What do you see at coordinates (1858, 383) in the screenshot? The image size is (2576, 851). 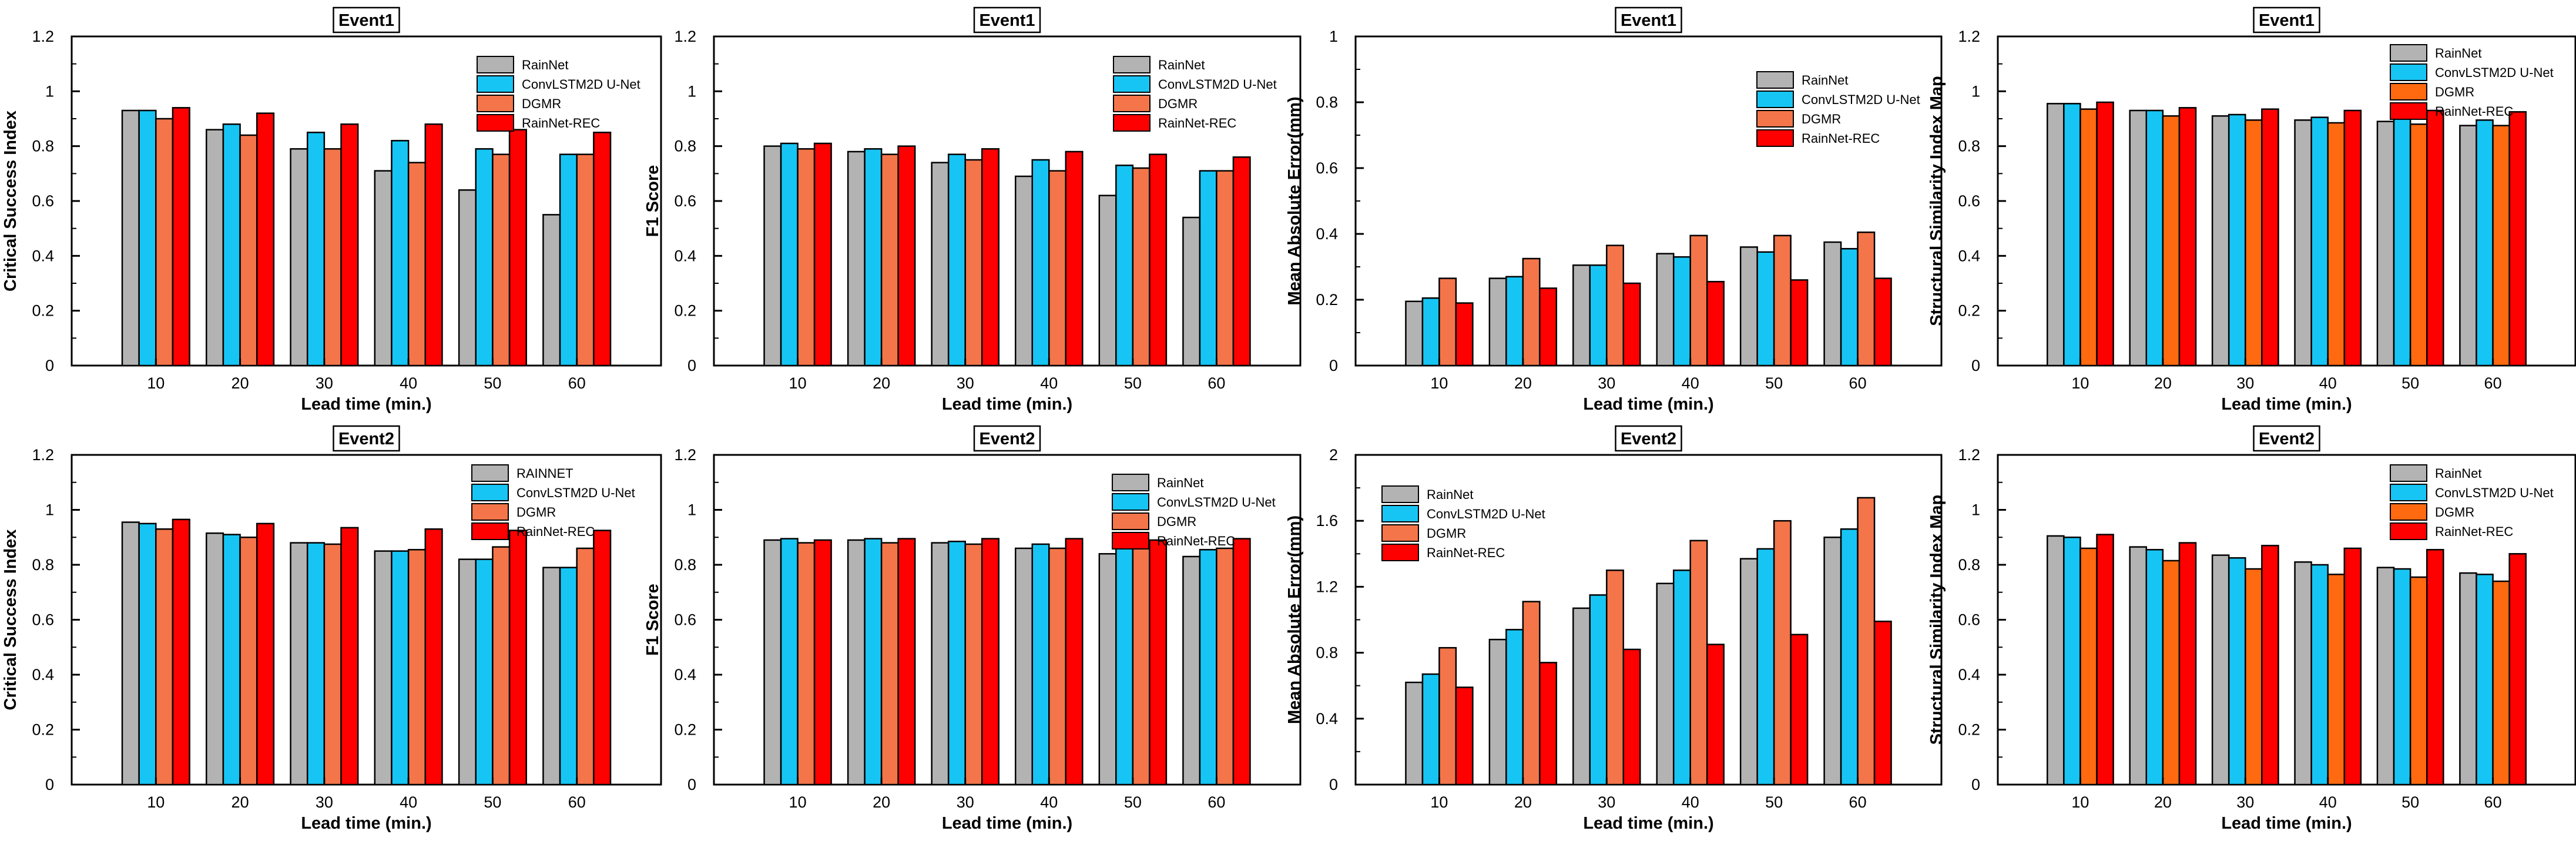 I see `x-tick-label: 60` at bounding box center [1858, 383].